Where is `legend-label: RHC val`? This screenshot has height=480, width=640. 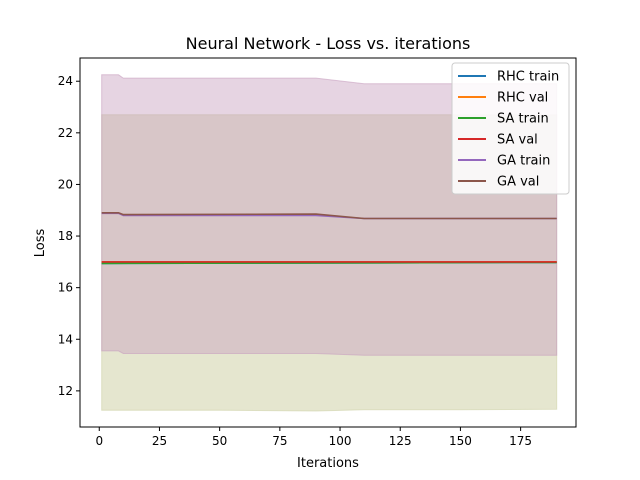
legend-label: RHC val is located at coordinates (522, 98).